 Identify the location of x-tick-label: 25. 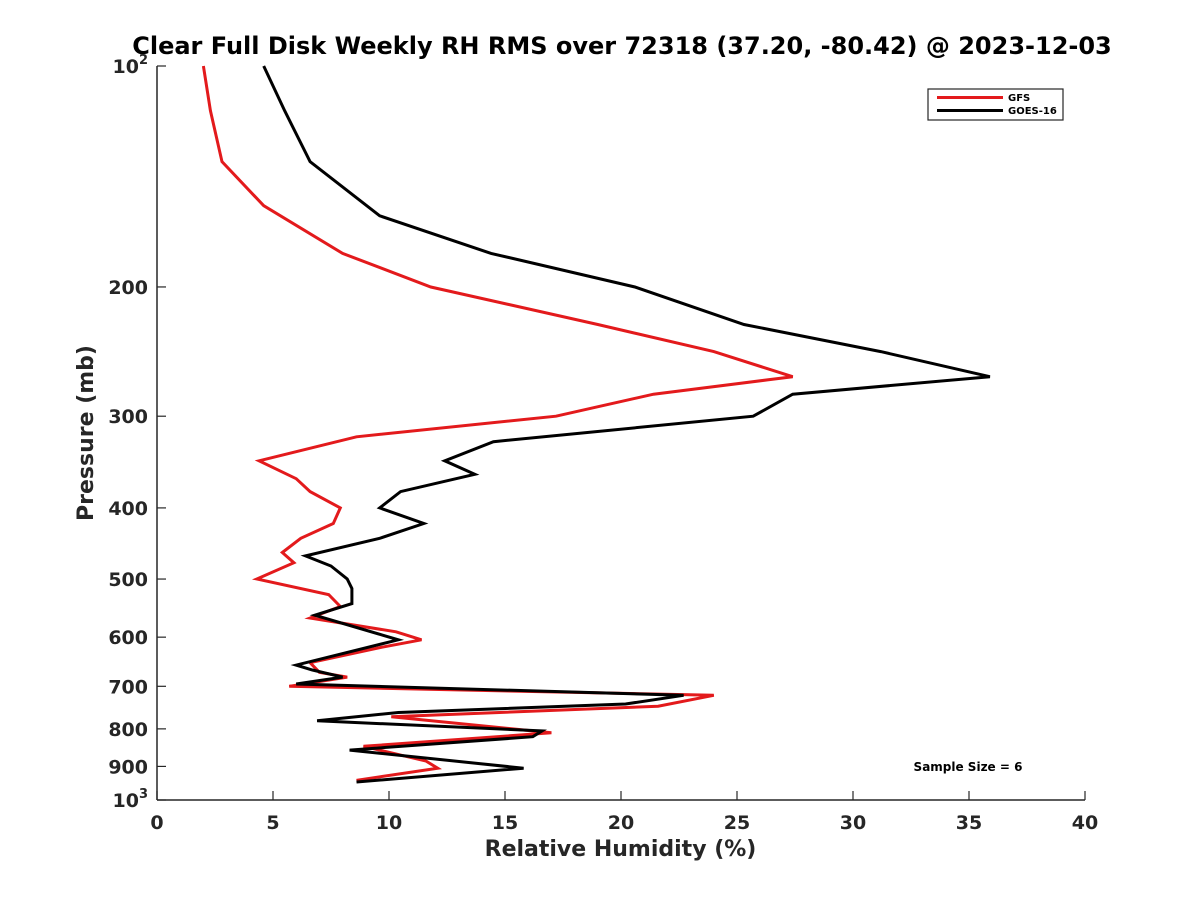
(737, 823).